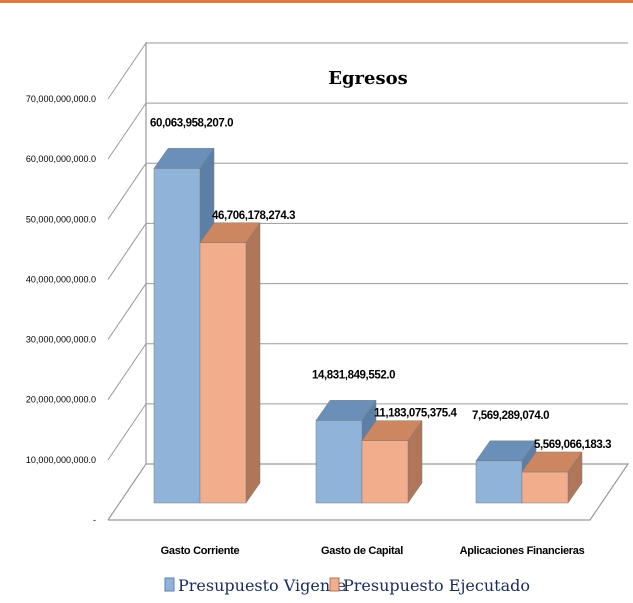 The height and width of the screenshot is (603, 633). Describe the element at coordinates (61, 340) in the screenshot. I see `y-tick-label: 30,000,000,000.0` at that location.